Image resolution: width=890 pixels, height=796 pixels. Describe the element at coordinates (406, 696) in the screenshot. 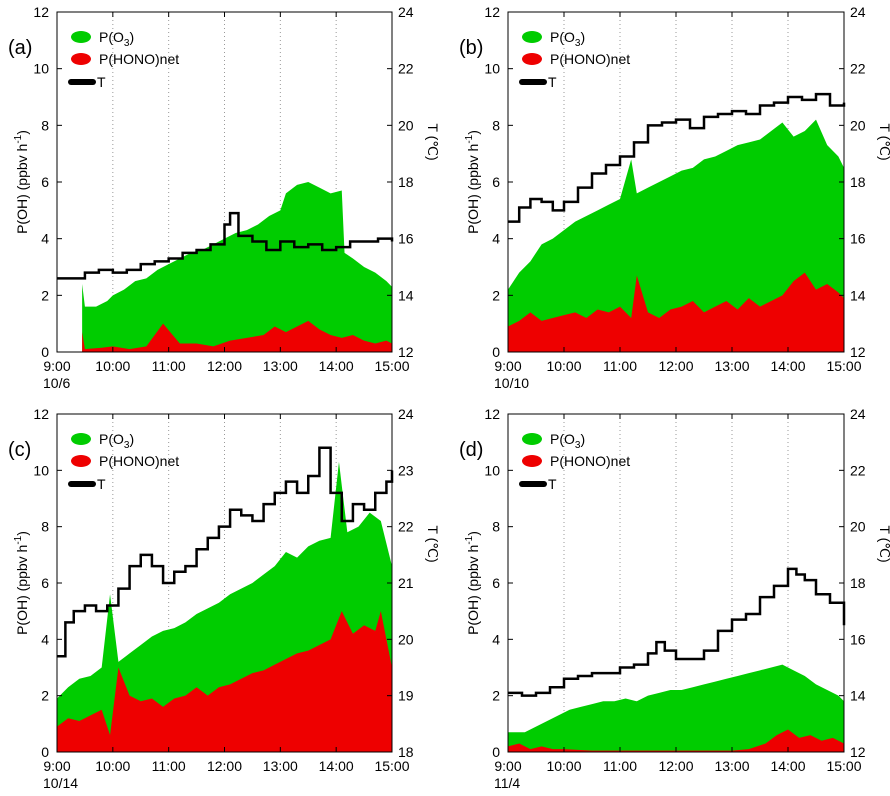

I see `y2-tick-label: 19` at that location.